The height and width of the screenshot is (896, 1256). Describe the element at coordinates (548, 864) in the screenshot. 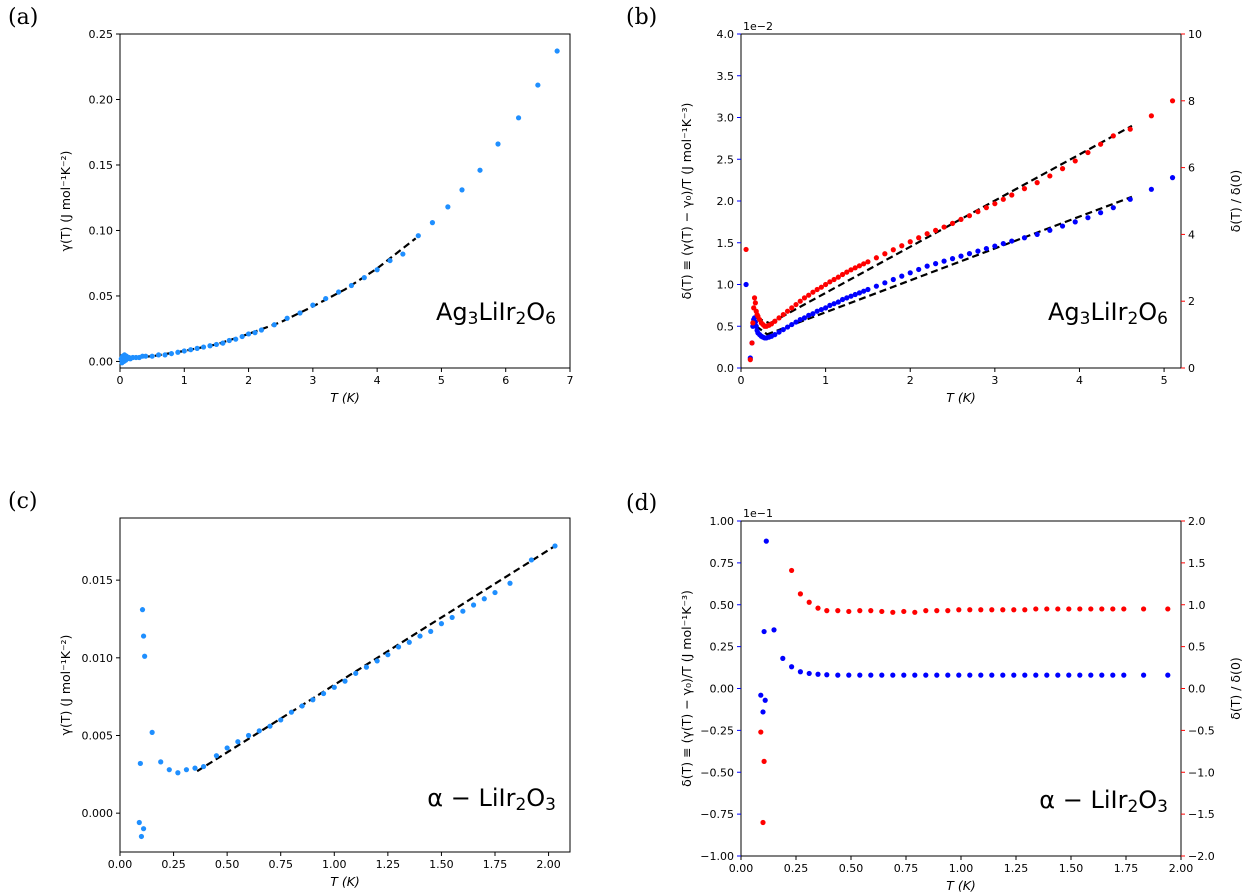

I see `x-tick-label: 2.00` at that location.